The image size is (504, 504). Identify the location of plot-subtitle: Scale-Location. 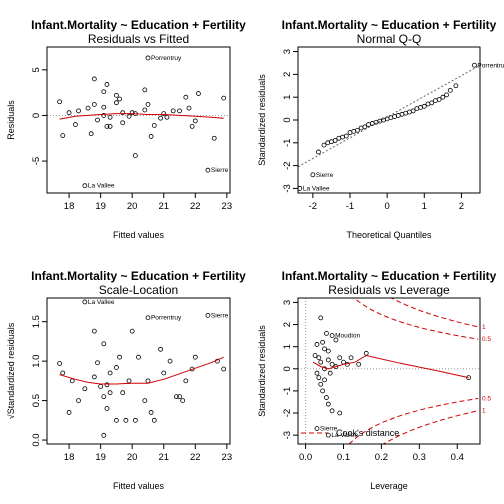
(138, 290).